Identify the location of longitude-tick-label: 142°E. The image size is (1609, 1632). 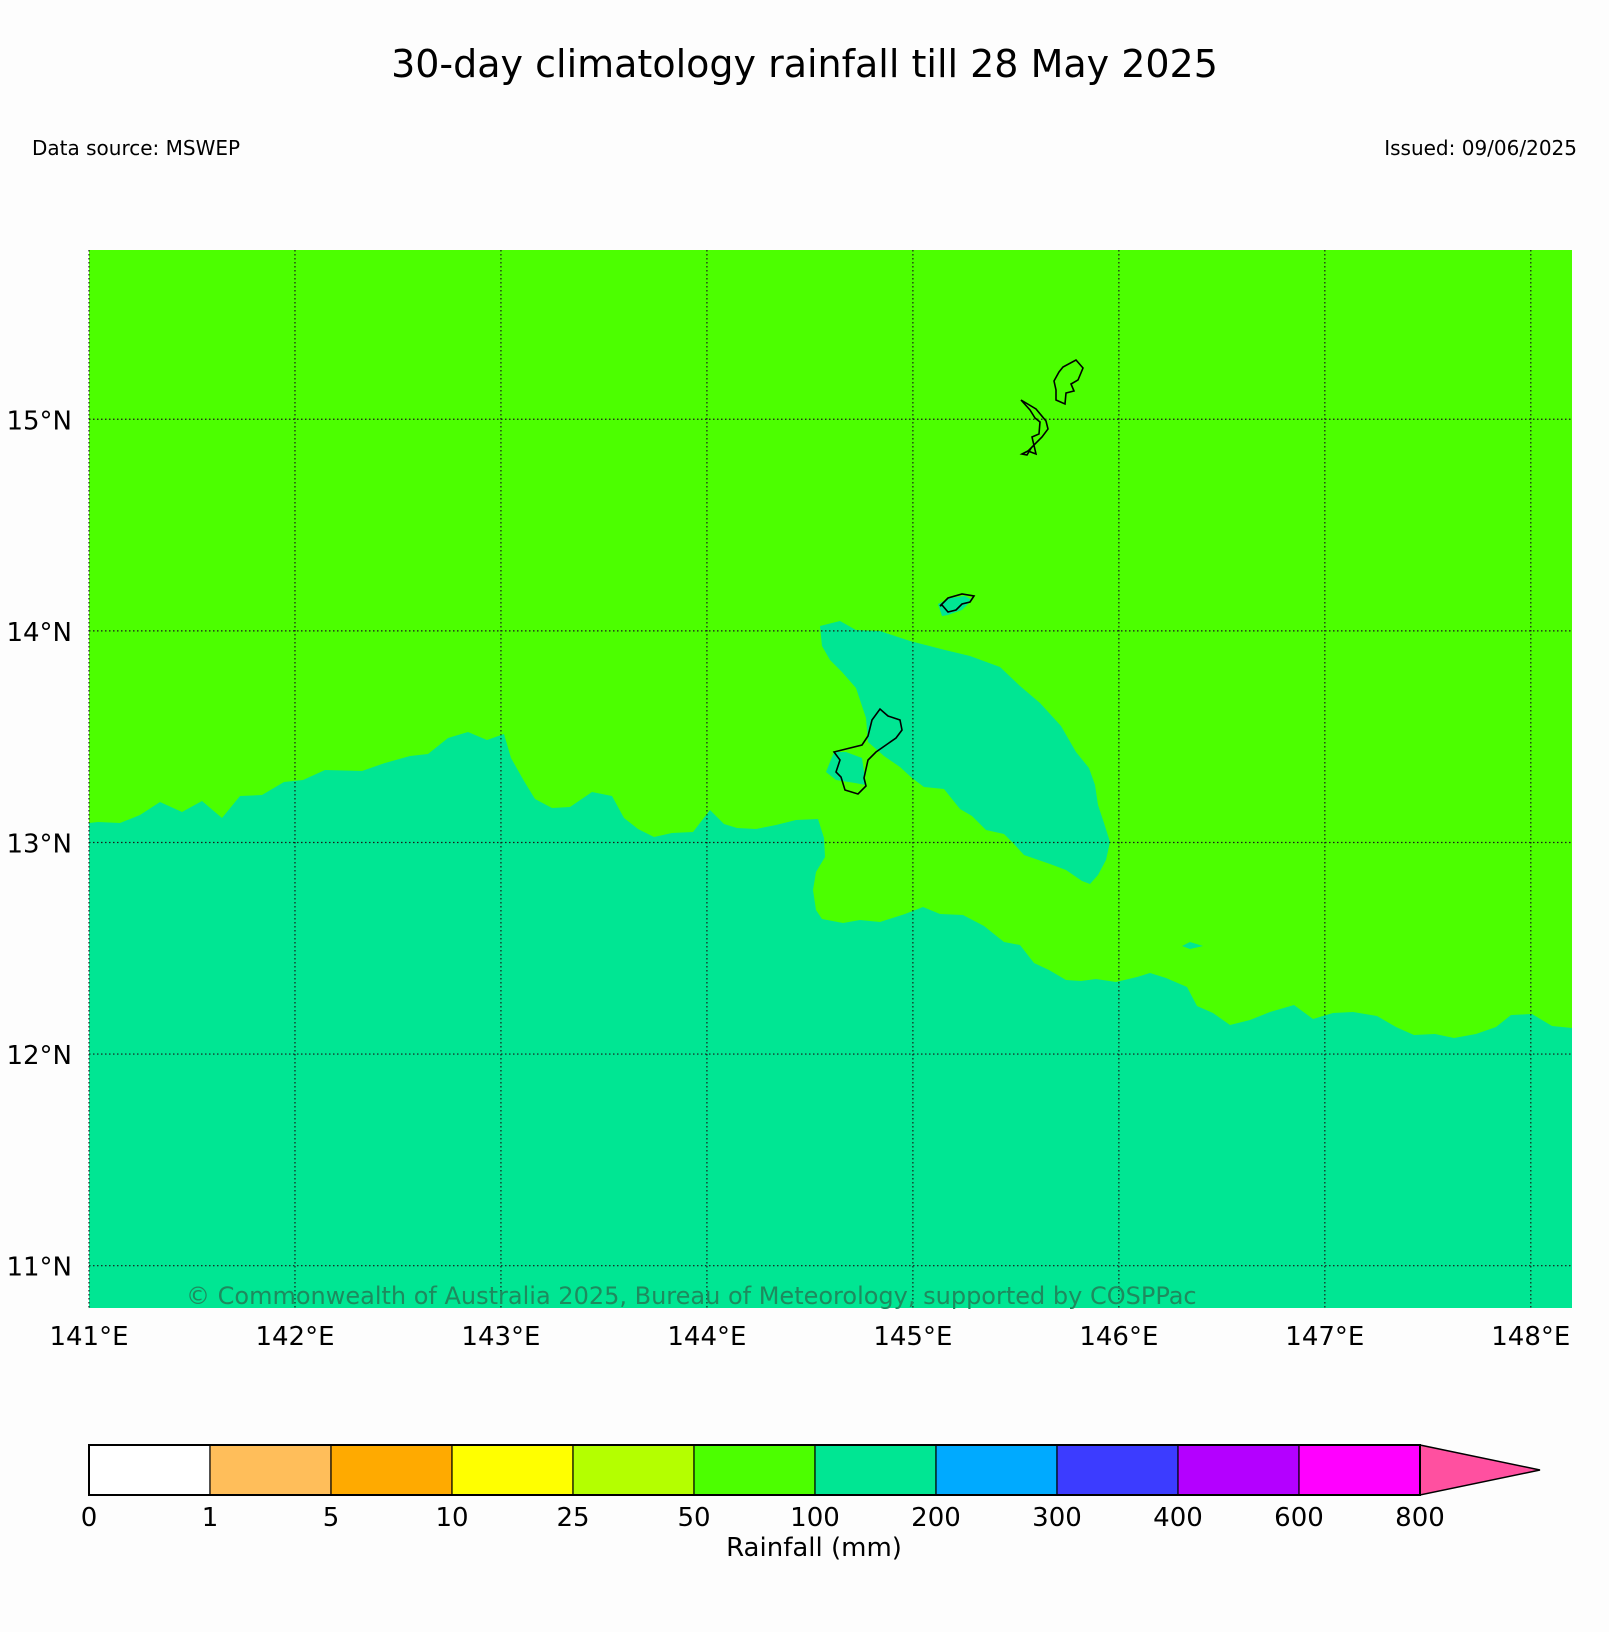
(294, 1337).